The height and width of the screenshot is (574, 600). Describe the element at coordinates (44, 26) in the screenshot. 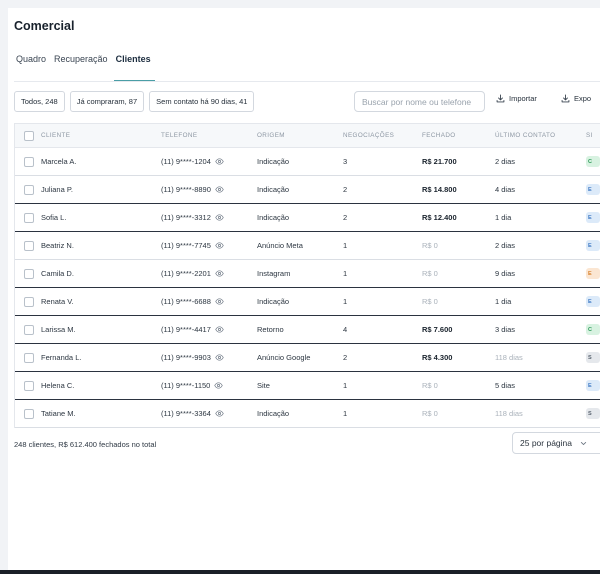

I see `page-title: Comercial` at that location.